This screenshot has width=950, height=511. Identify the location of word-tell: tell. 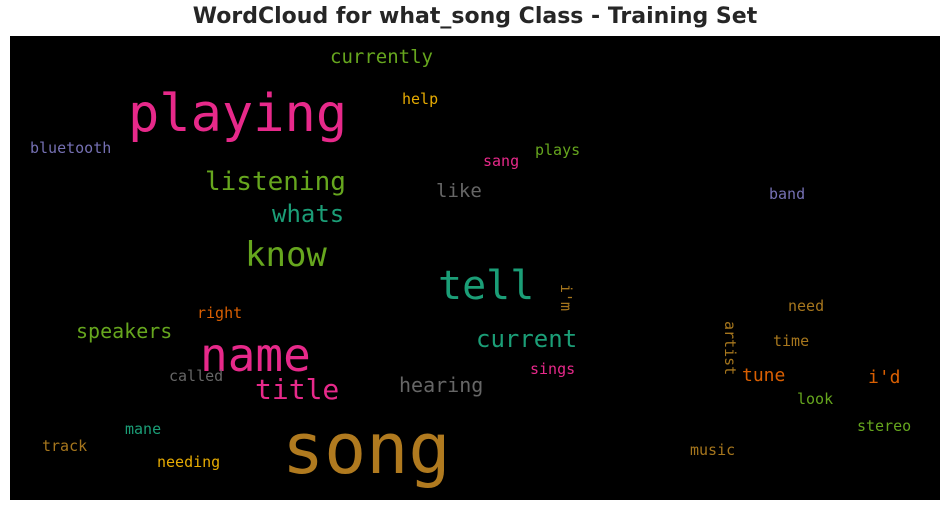
(486, 286).